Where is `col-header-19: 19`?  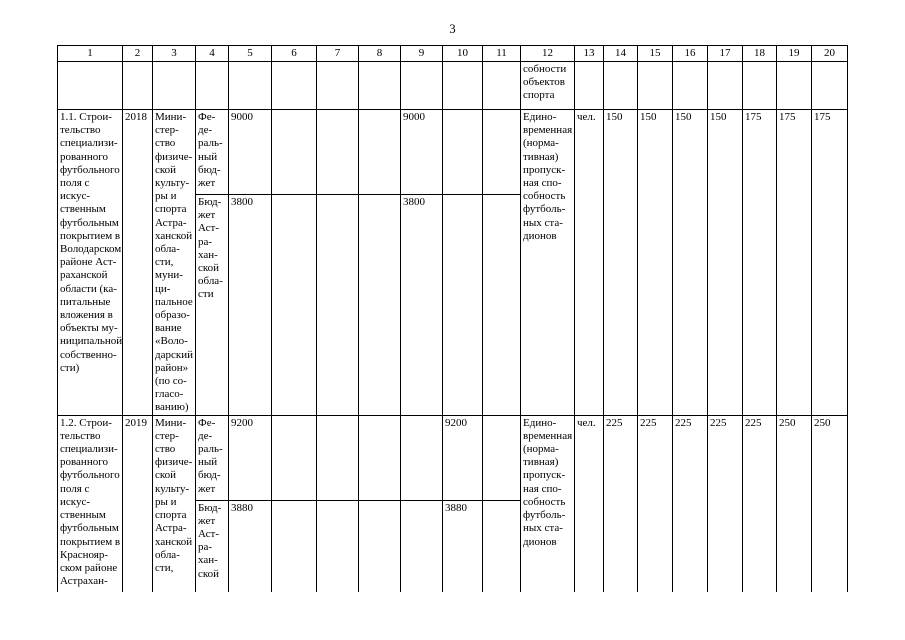 col-header-19: 19 is located at coordinates (794, 53).